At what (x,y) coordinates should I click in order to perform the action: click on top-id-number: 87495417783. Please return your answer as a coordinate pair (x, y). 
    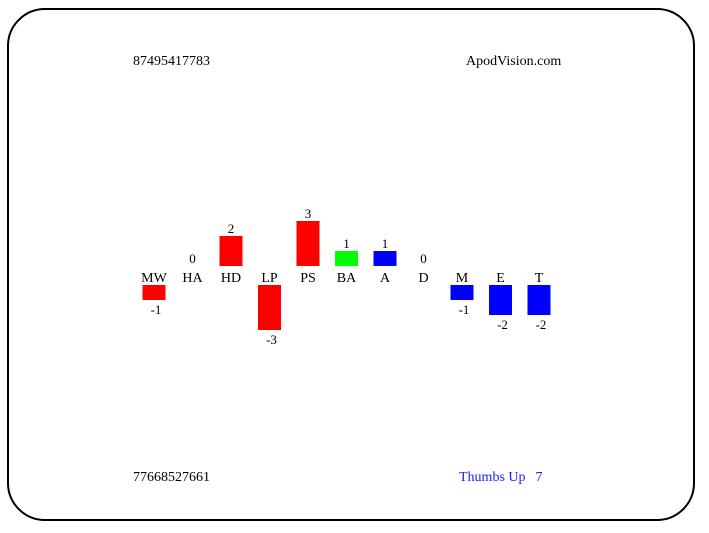
    Looking at the image, I should click on (171, 61).